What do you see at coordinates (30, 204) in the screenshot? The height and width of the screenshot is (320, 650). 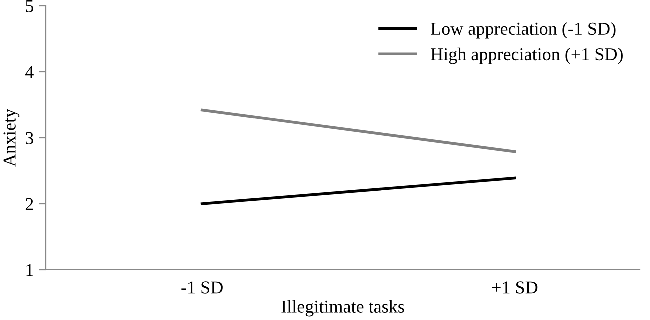 I see `y-tick-label: 2` at bounding box center [30, 204].